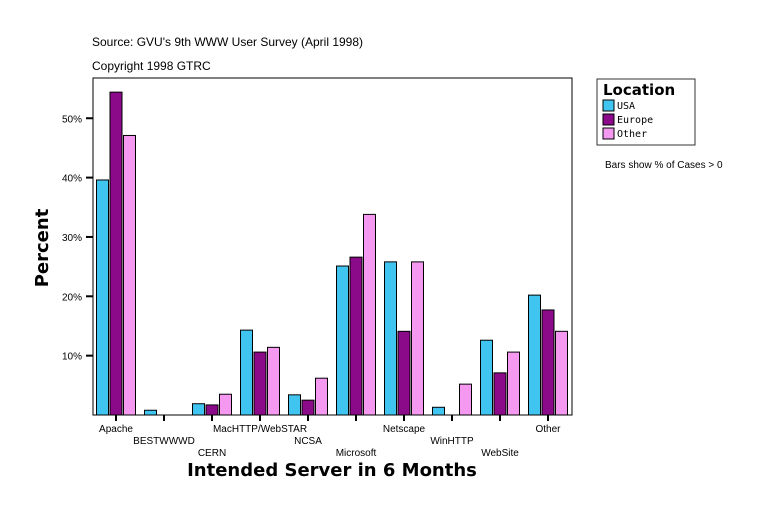 Image resolution: width=760 pixels, height=518 pixels. What do you see at coordinates (72, 238) in the screenshot?
I see `y-tick-label: 30%` at bounding box center [72, 238].